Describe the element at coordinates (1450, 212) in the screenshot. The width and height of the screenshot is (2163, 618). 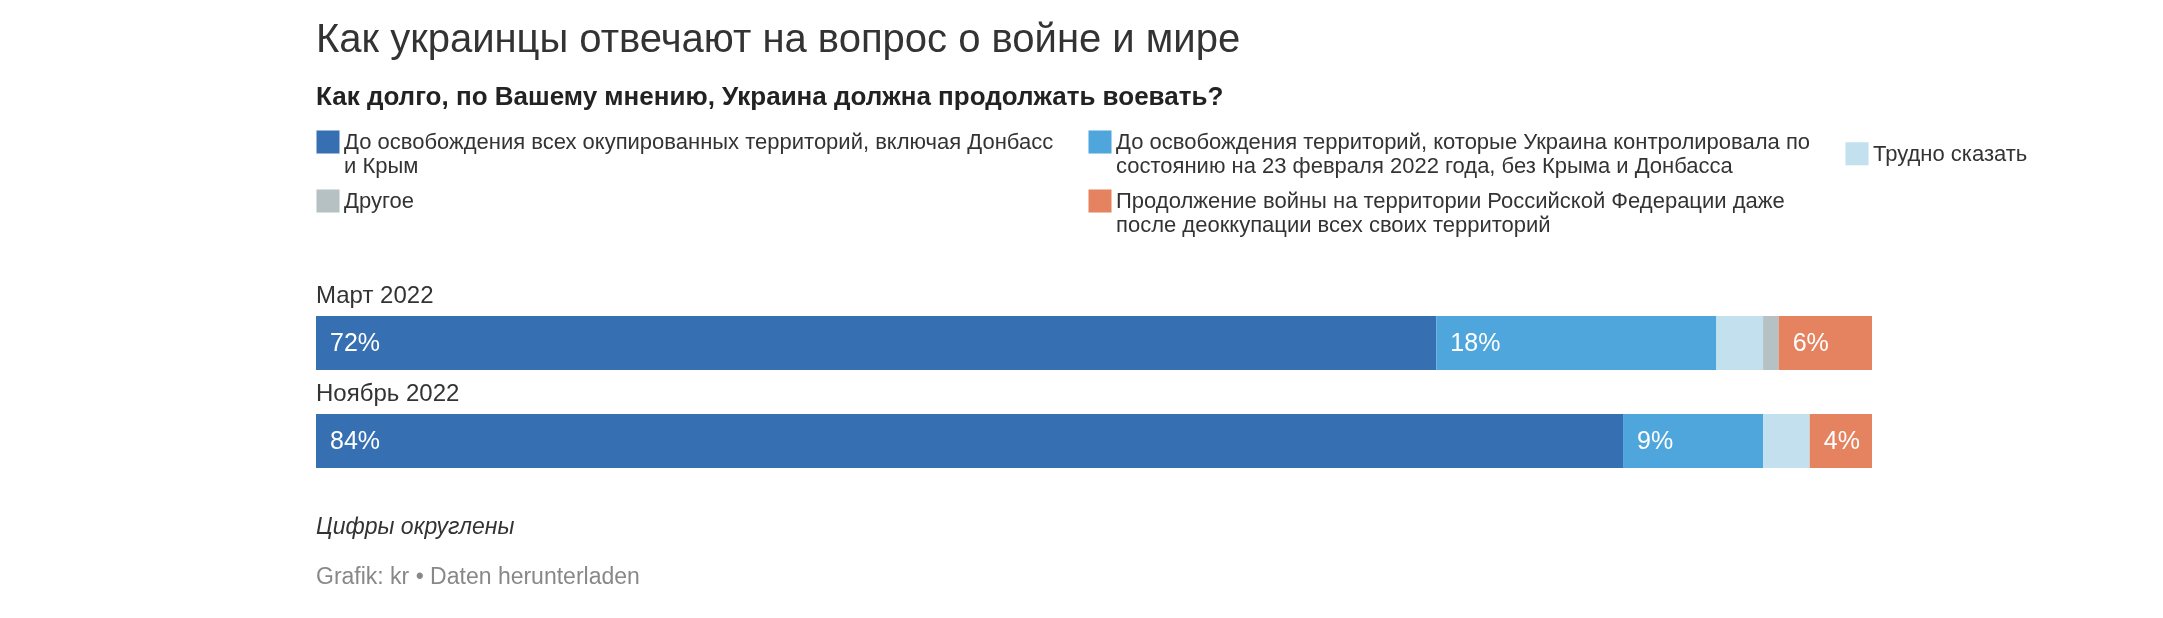
I see `legend-label: Продолжение войны на территории Российской Федерации даже после деоккупации всех своих территорий` at that location.